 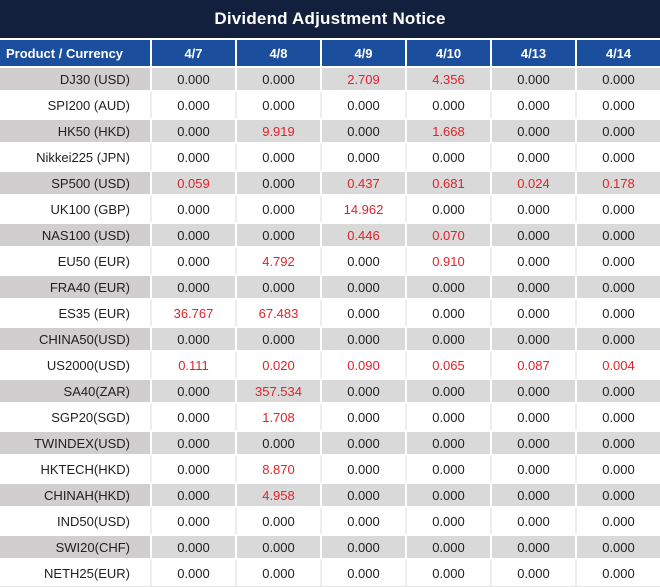 What do you see at coordinates (75, 547) in the screenshot?
I see `product-cell: SWI20(CHF)` at bounding box center [75, 547].